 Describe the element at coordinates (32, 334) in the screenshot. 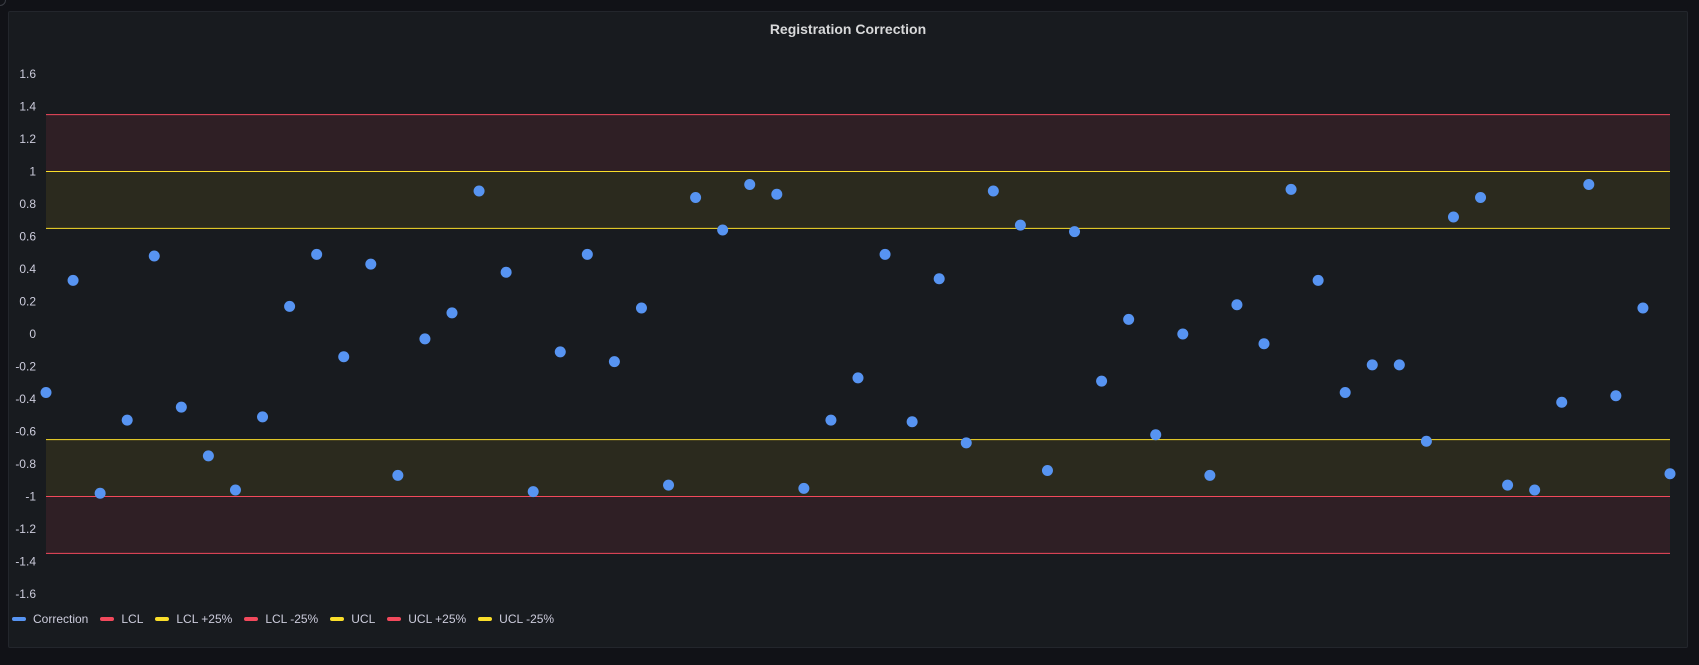

I see `y-tick-label: 0` at that location.